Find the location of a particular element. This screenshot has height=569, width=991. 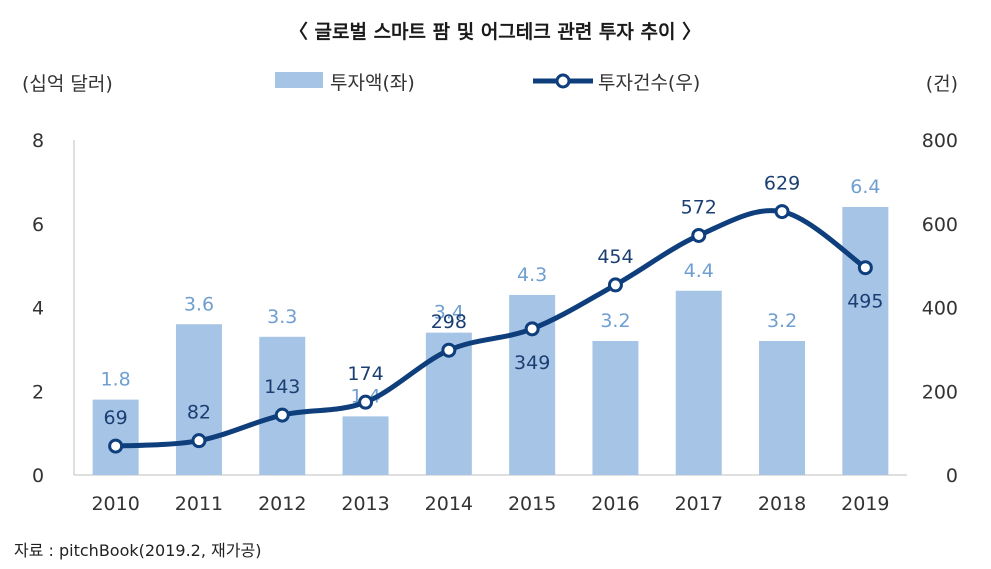

x-tick-label: 2019 is located at coordinates (865, 504).